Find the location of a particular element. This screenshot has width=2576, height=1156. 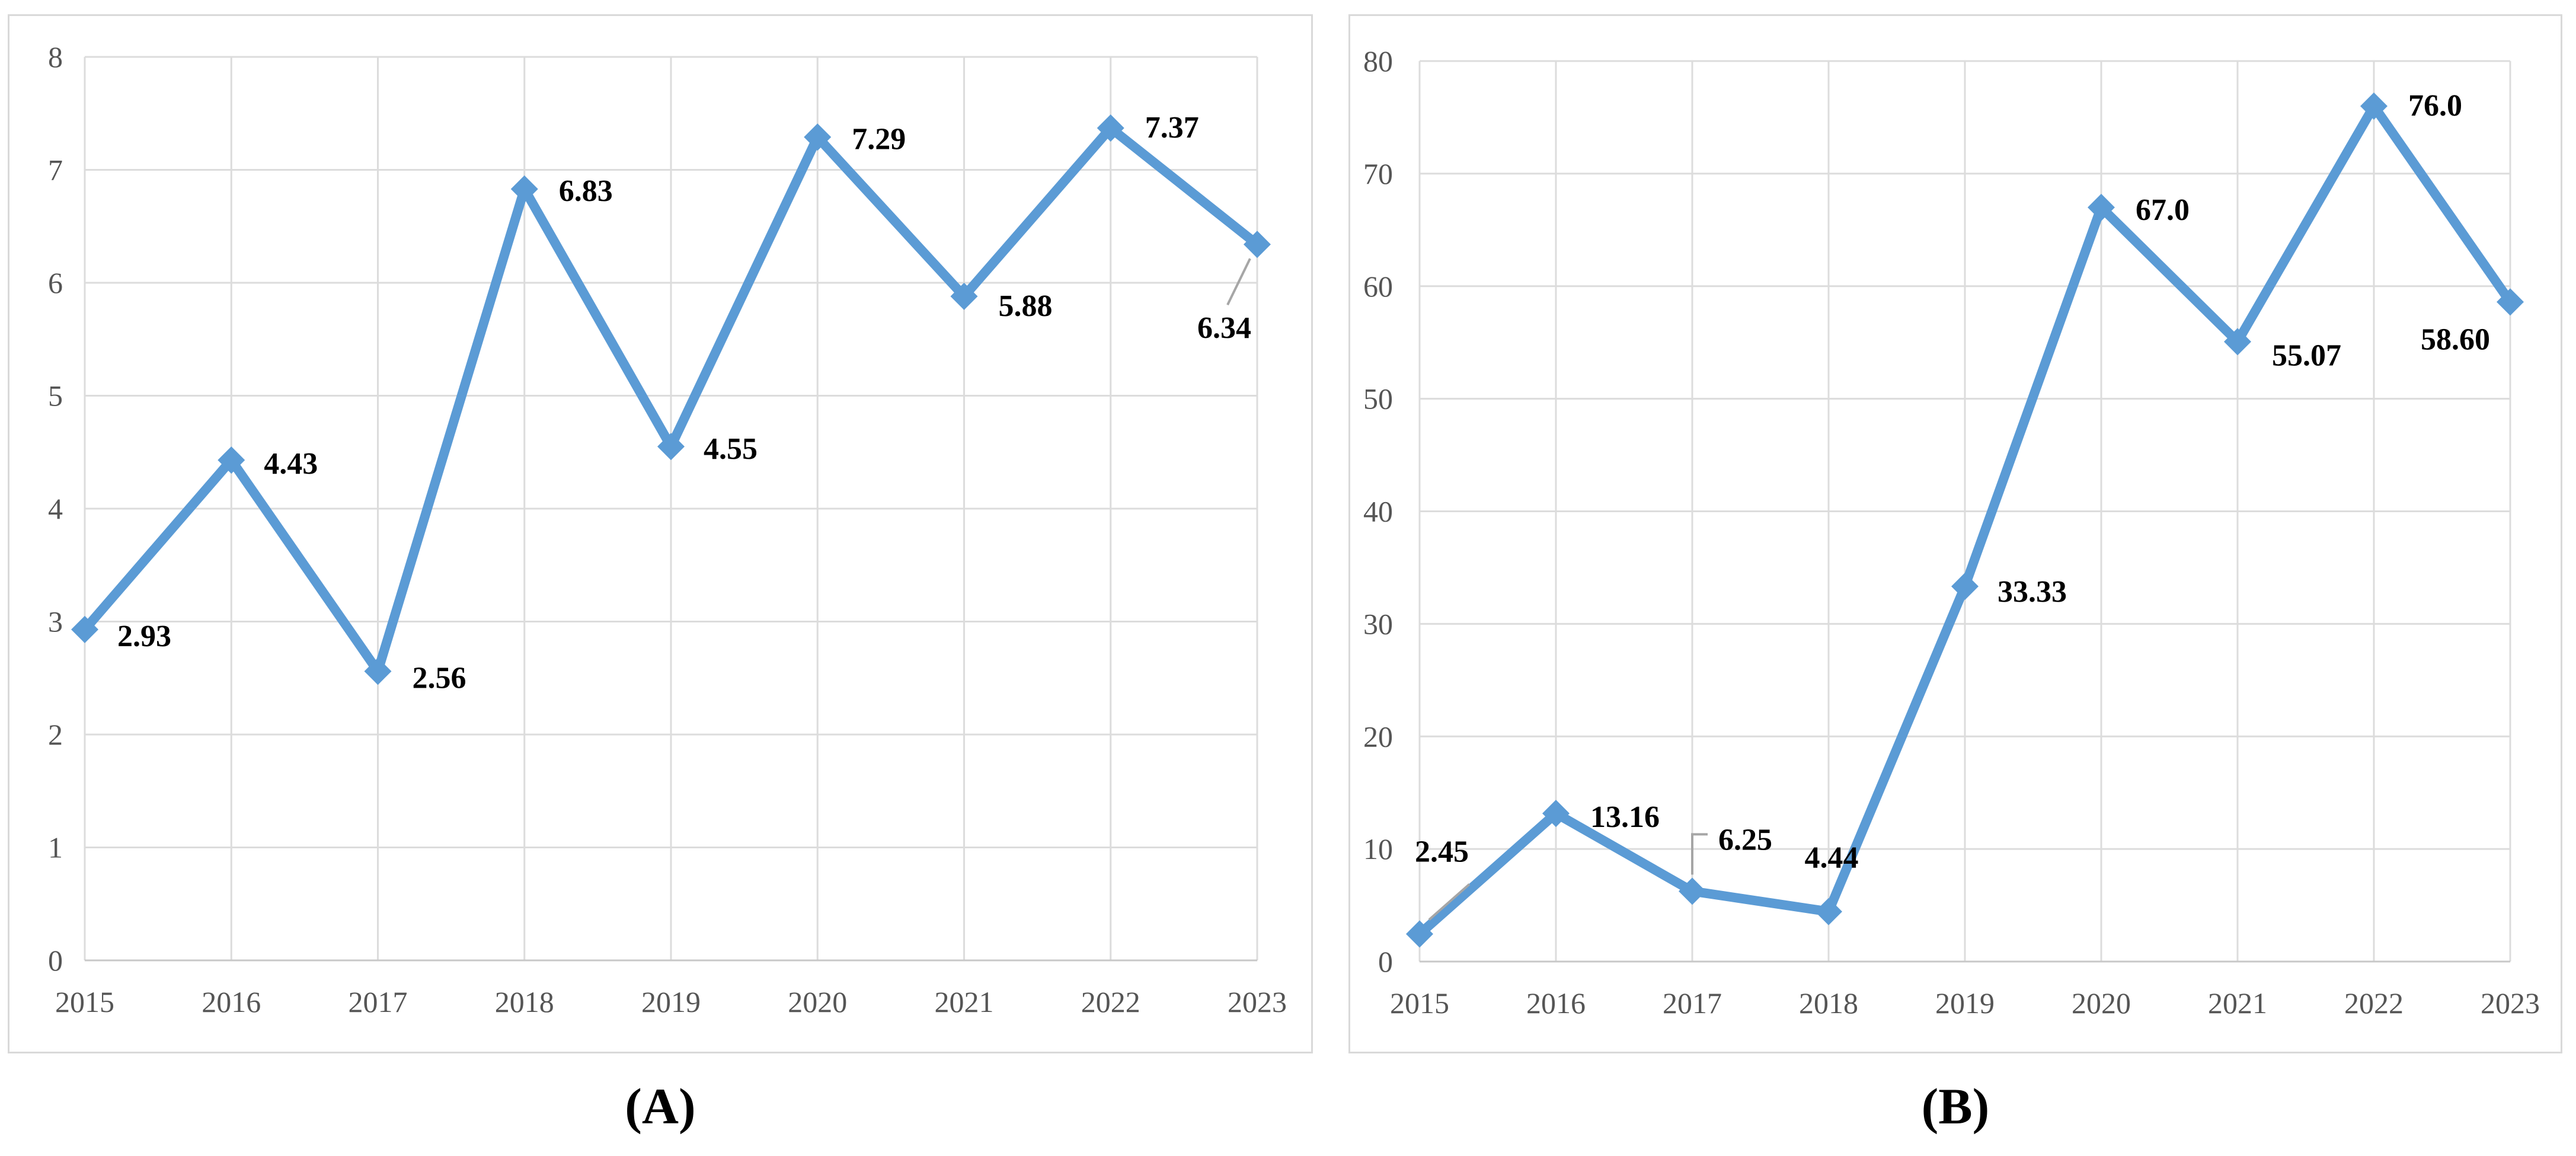

y-axis-tick-label: 6 is located at coordinates (55, 282).